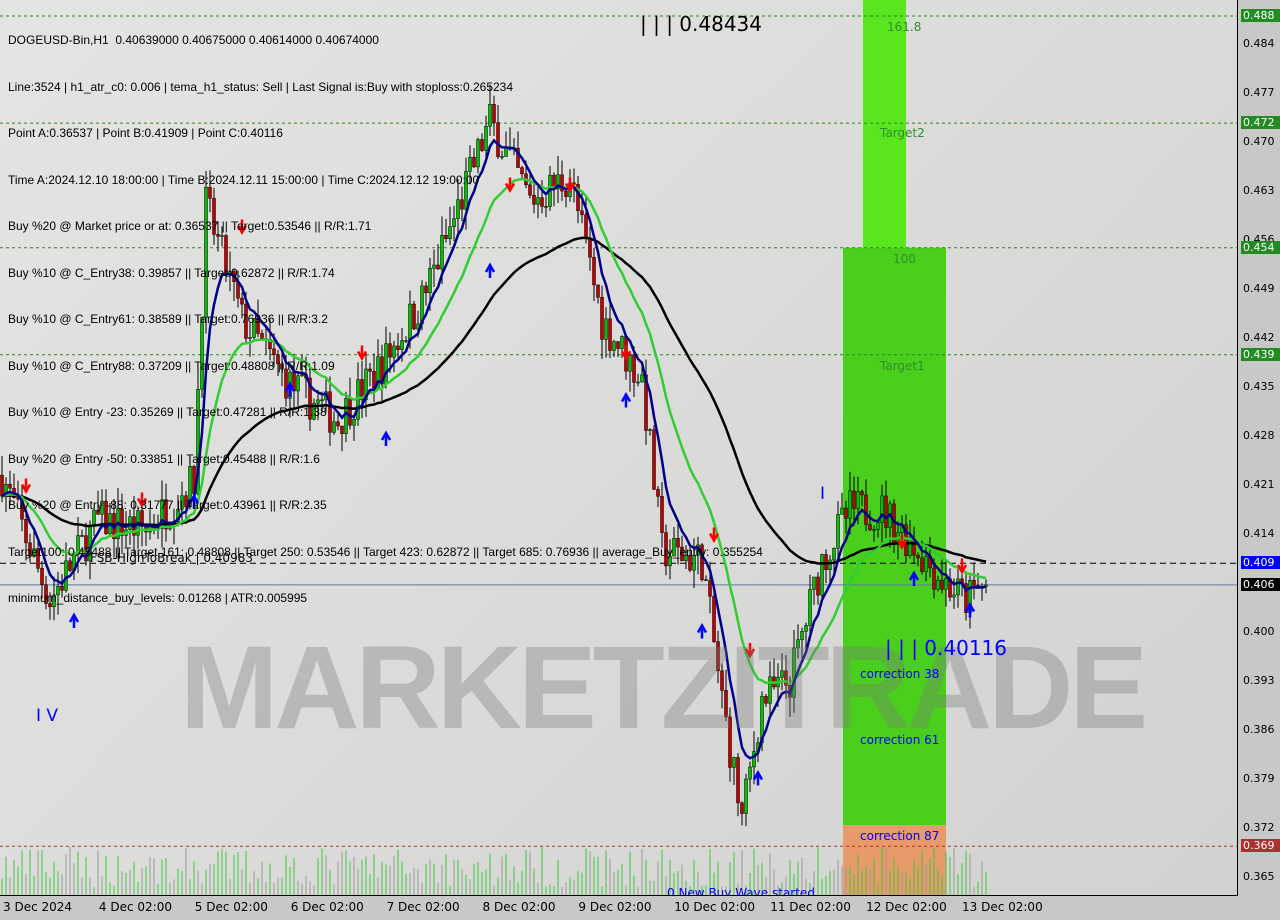 Image resolution: width=1280 pixels, height=920 pixels. What do you see at coordinates (823, 494) in the screenshot?
I see `wave-i-label: I` at bounding box center [823, 494].